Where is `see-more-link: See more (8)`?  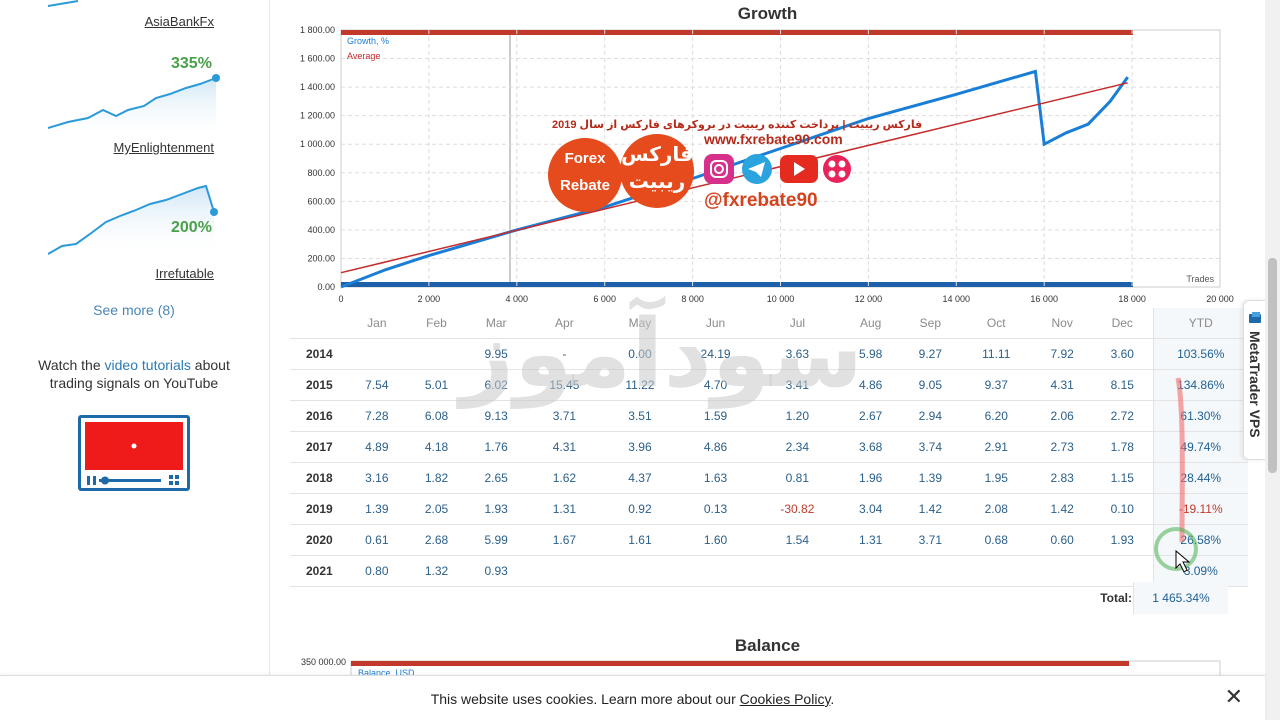
see-more-link: See more (8) is located at coordinates (134, 310).